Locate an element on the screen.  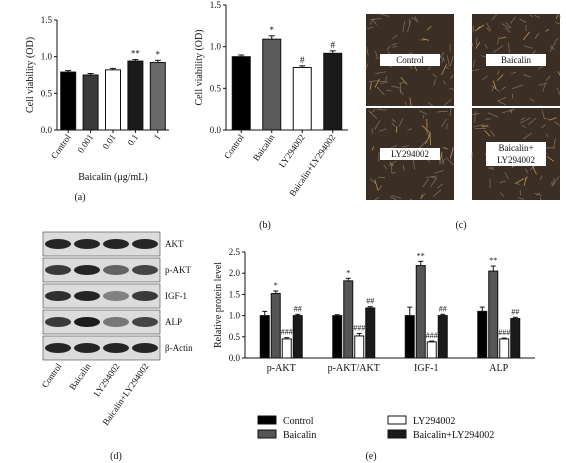
significance-marker: * is located at coordinates (348, 272).